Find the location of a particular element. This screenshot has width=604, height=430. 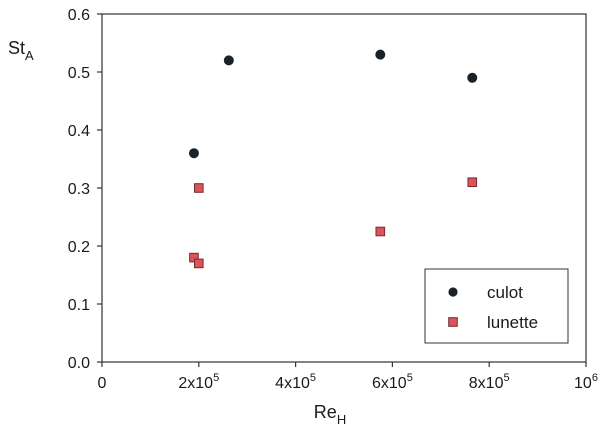

legend-label: culot is located at coordinates (505, 292).